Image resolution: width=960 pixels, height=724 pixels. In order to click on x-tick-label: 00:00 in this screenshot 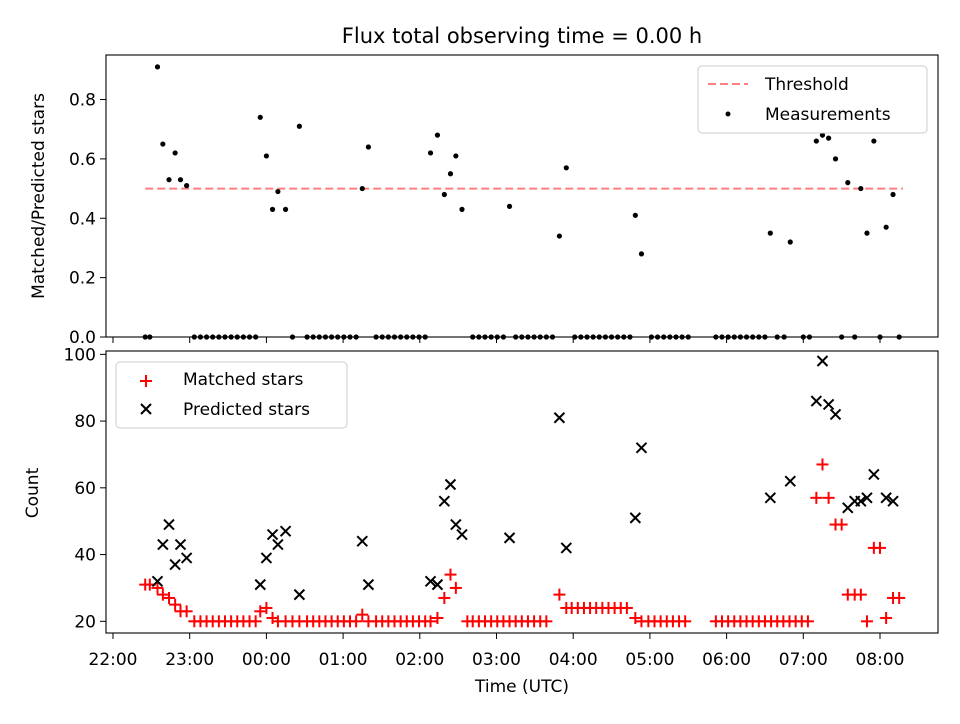, I will do `click(266, 660)`.